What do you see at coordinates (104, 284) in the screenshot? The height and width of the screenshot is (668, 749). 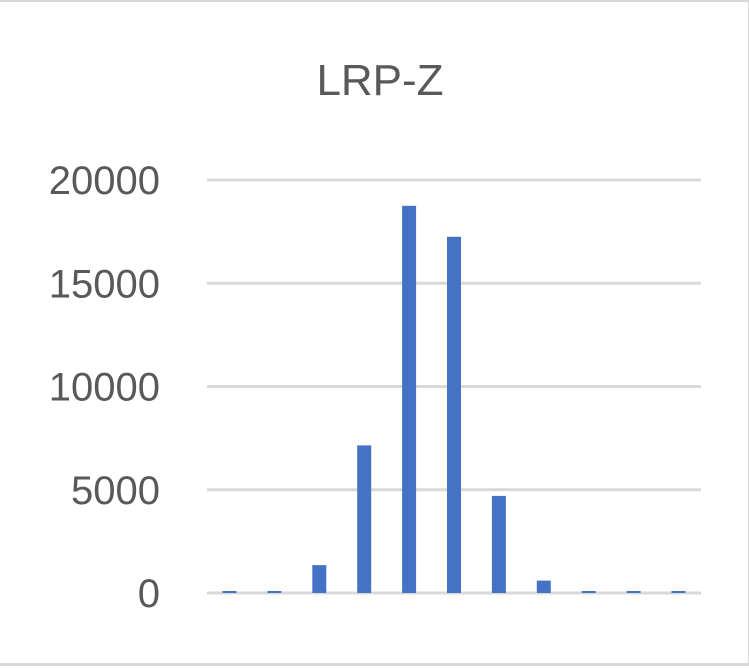 I see `y-tick-label: 15000` at bounding box center [104, 284].